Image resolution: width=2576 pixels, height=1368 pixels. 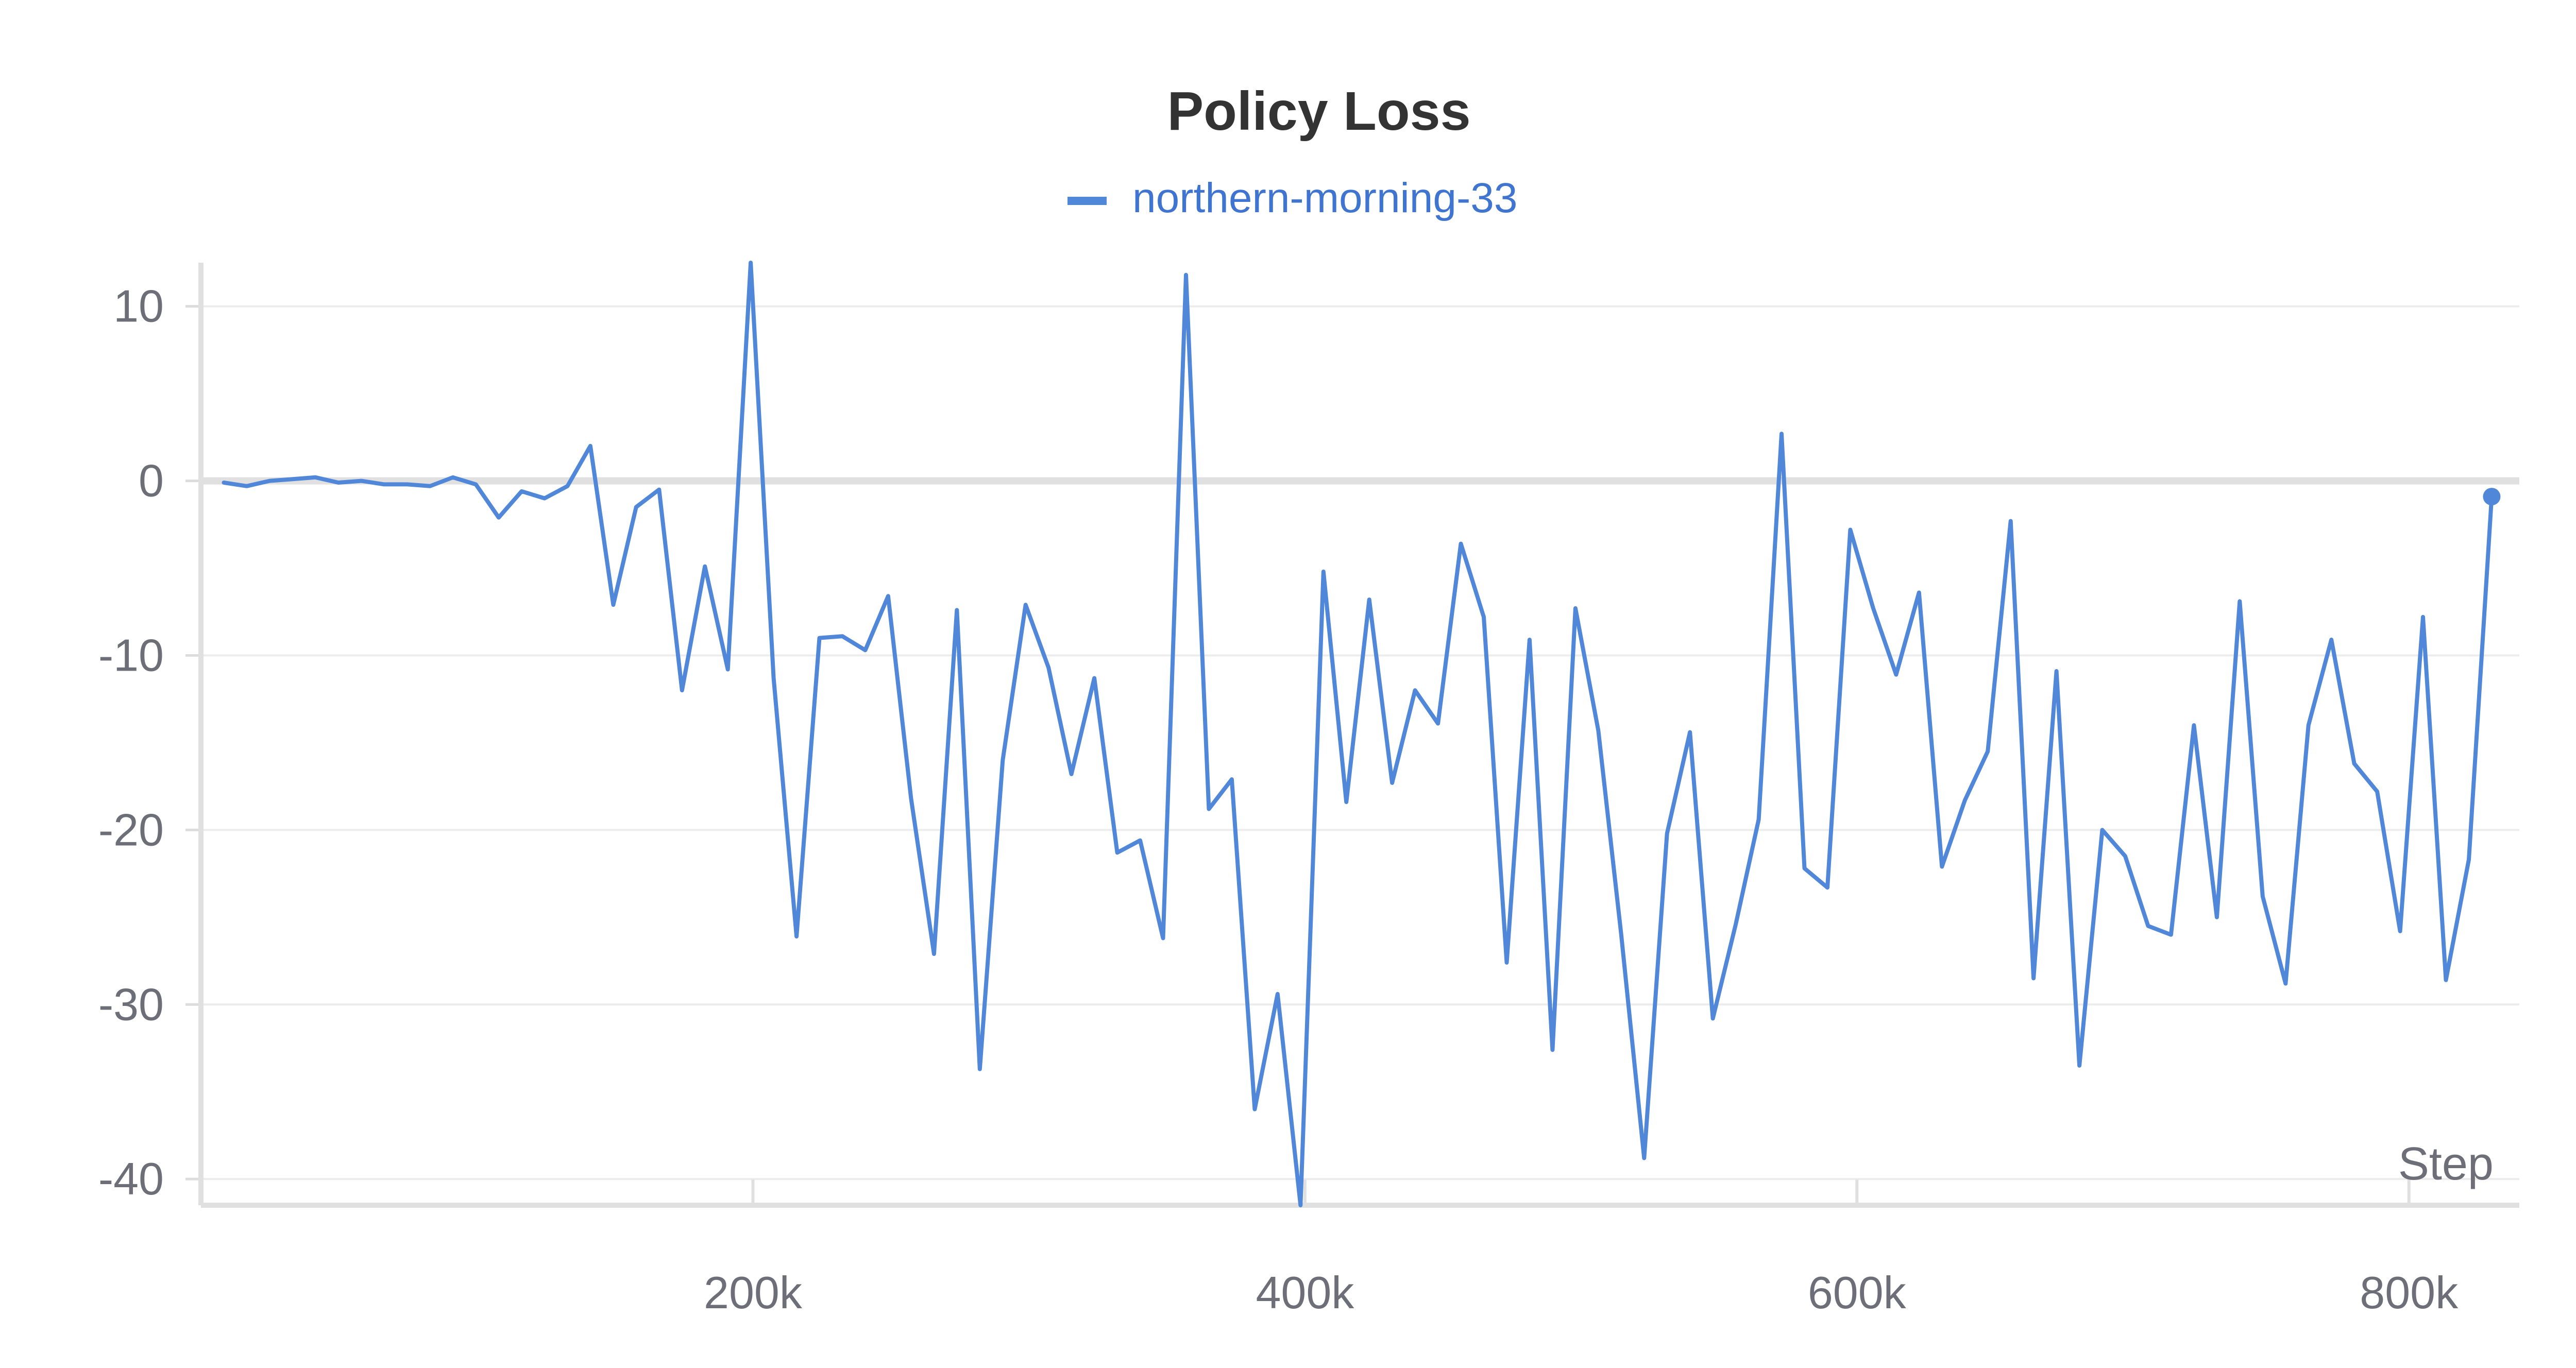 I want to click on x-axis-label: Step, so click(x=2446, y=1164).